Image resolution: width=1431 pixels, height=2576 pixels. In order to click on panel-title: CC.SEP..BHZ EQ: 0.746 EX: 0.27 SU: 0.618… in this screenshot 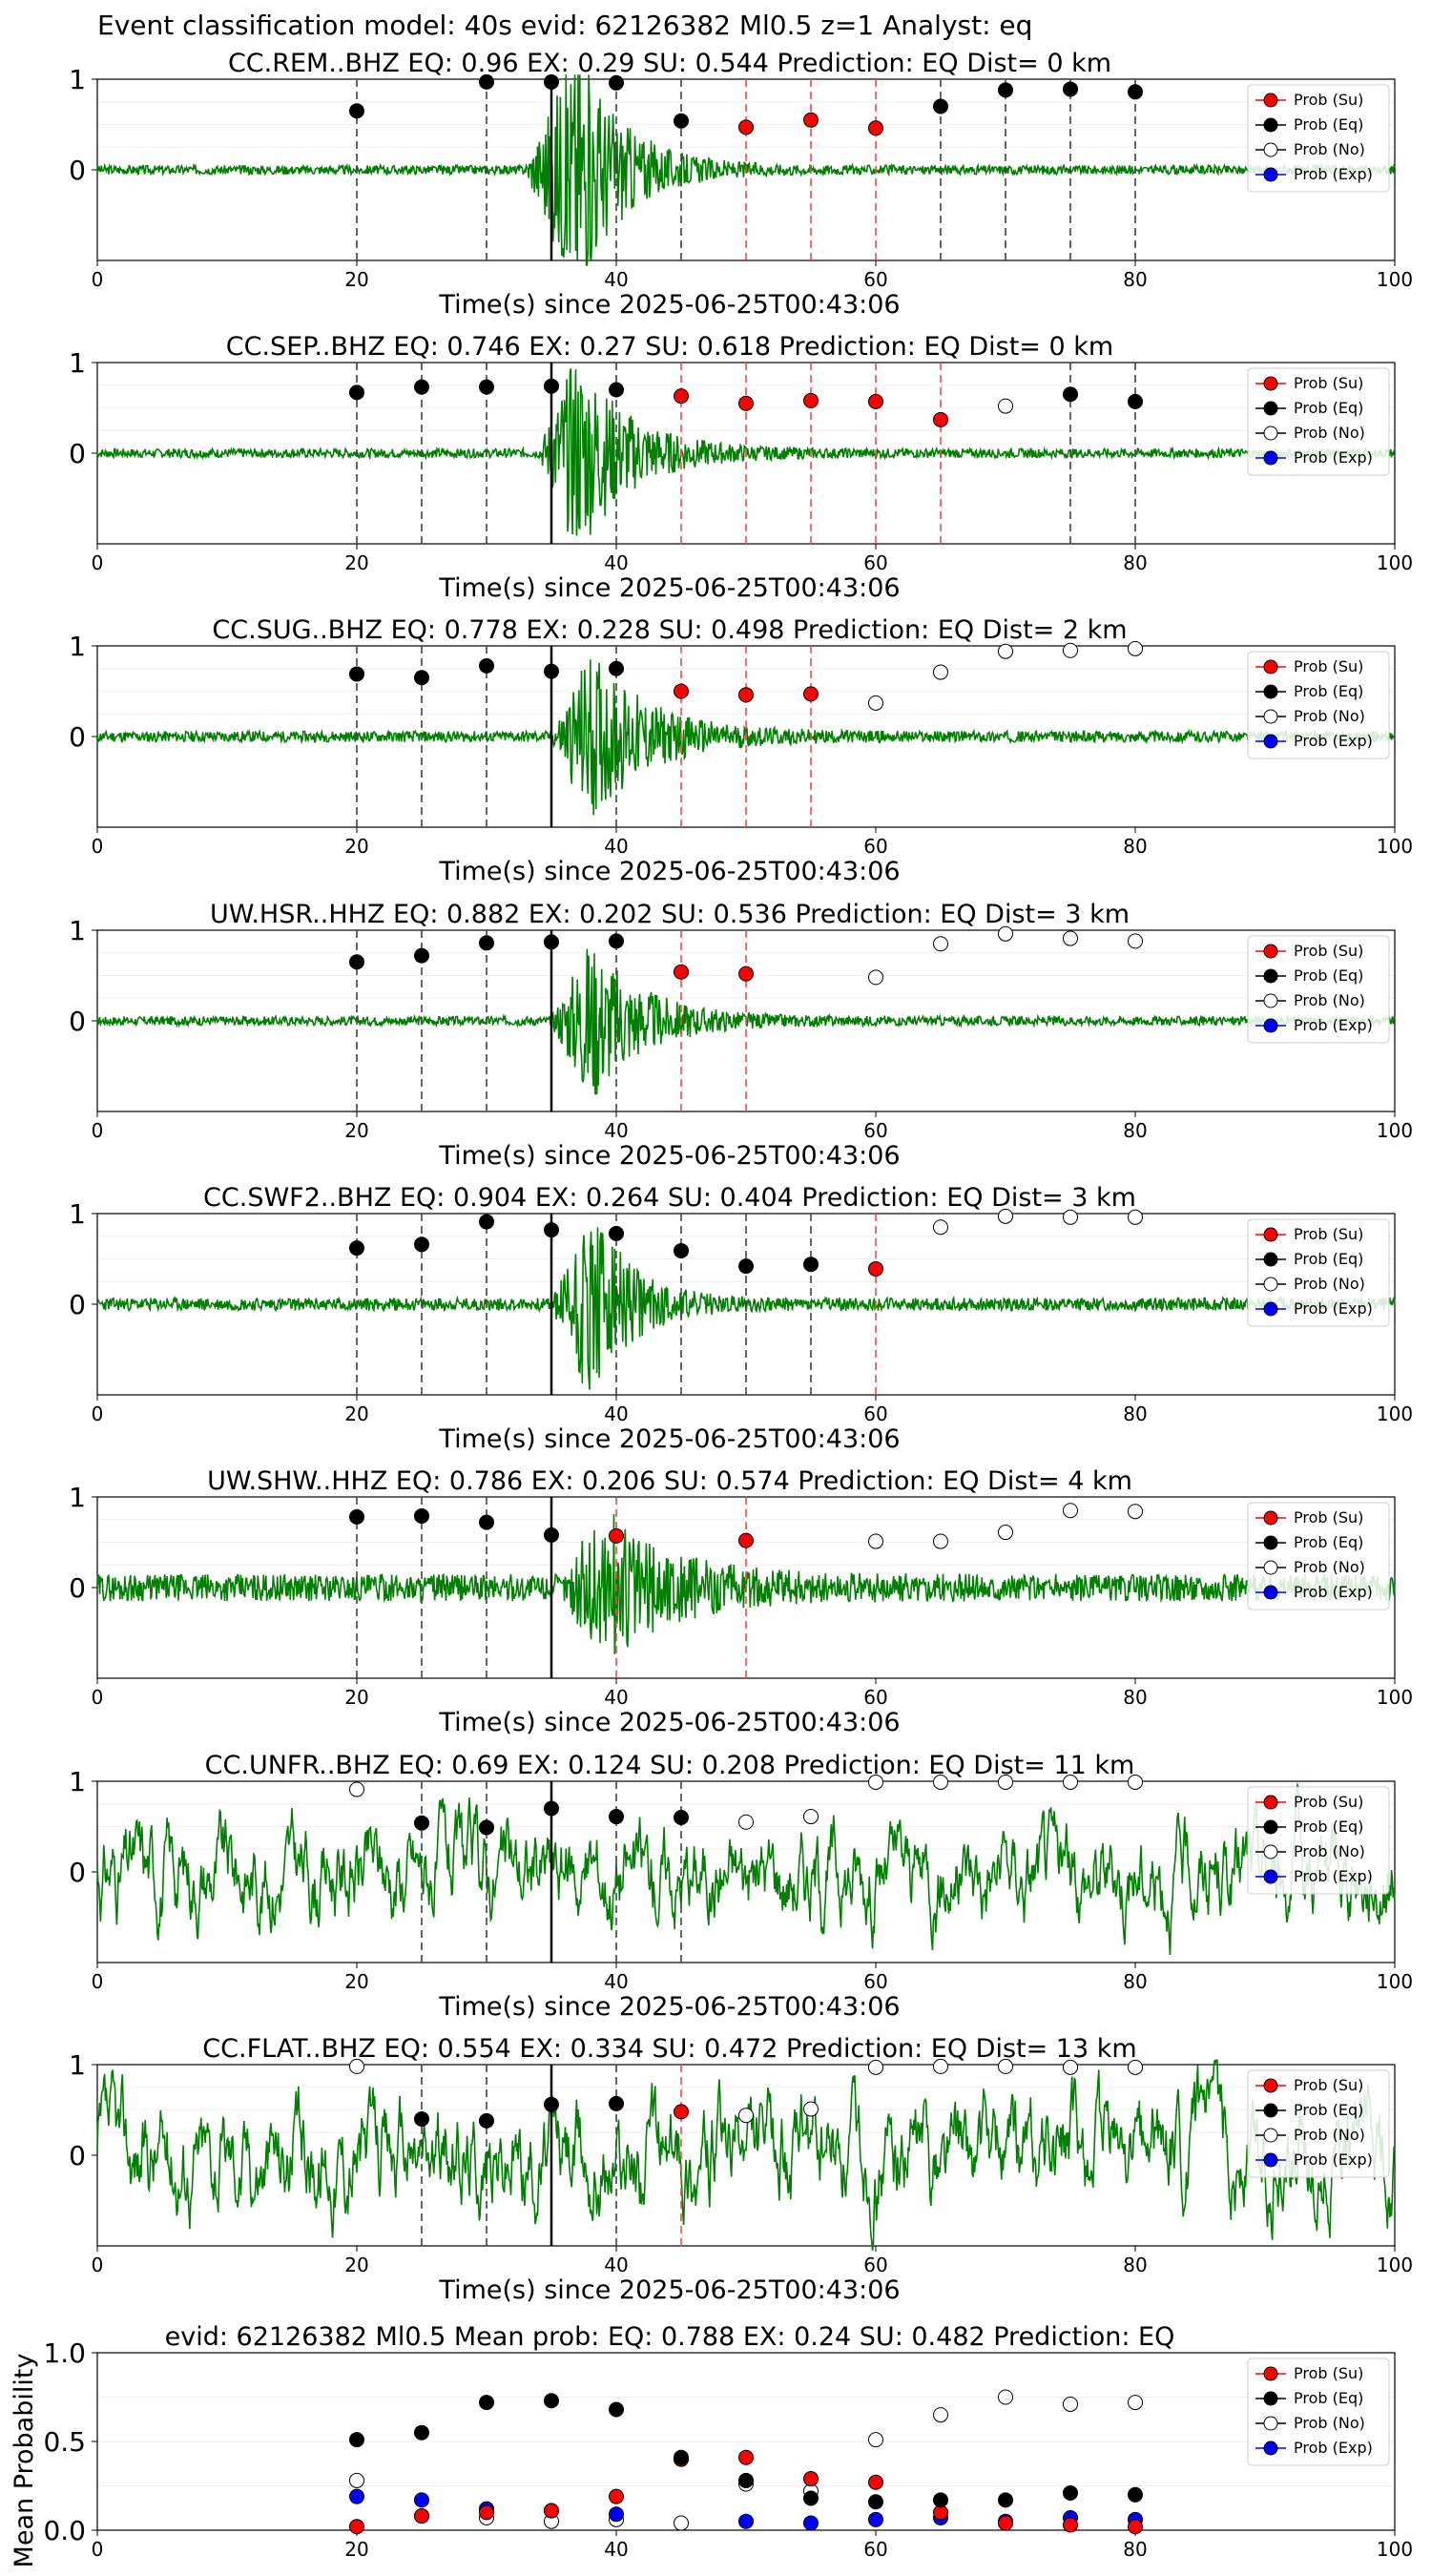, I will do `click(669, 347)`.